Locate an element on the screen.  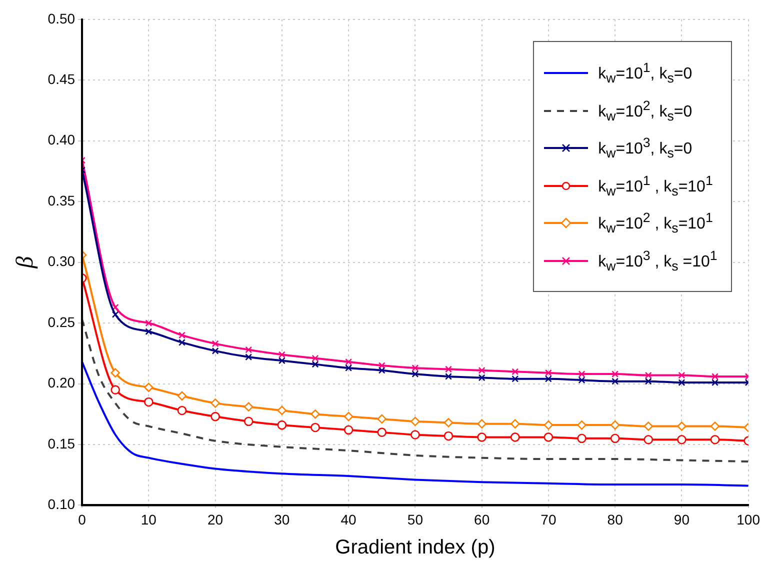
x-tick-label: 80 is located at coordinates (615, 519).